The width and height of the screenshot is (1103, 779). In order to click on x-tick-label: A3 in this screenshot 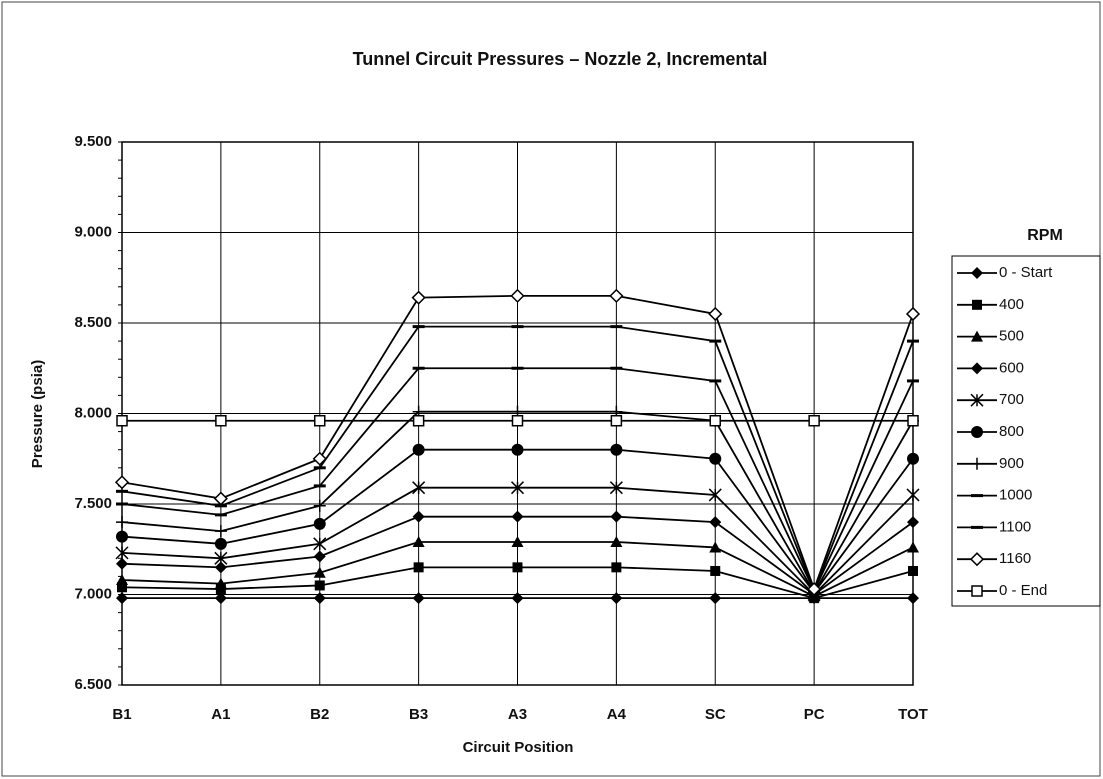, I will do `click(517, 714)`.